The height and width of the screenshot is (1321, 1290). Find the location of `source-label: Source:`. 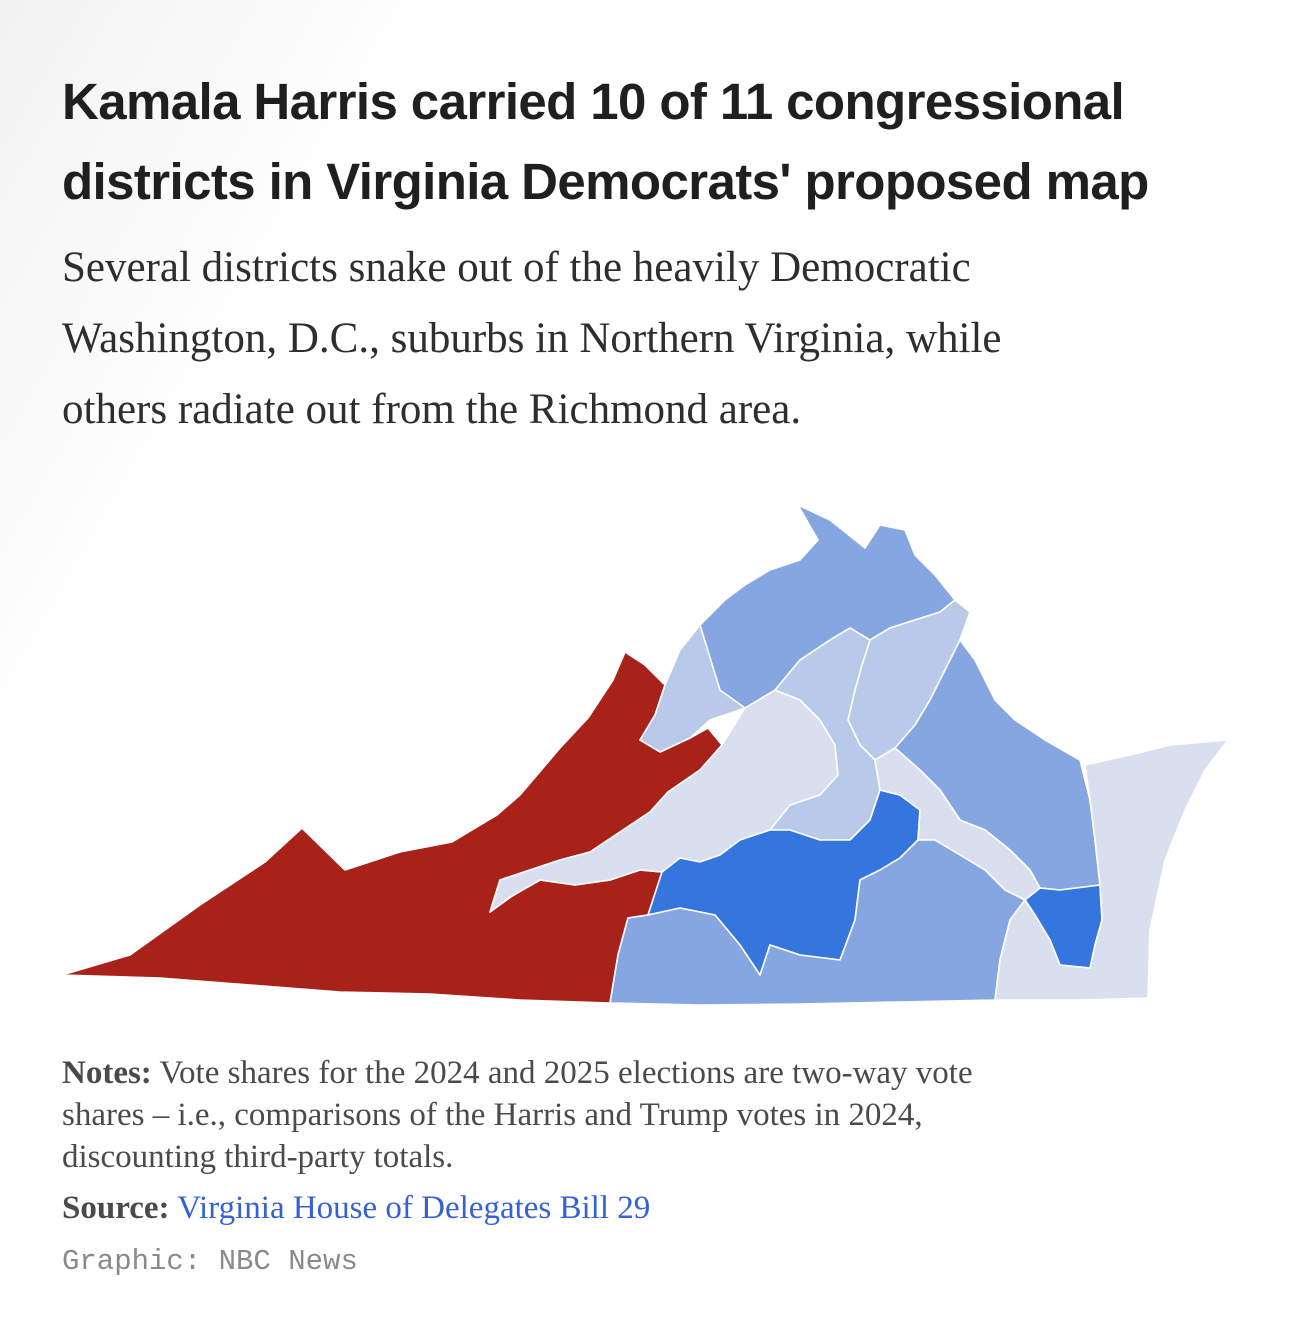

source-label: Source: is located at coordinates (116, 1208).